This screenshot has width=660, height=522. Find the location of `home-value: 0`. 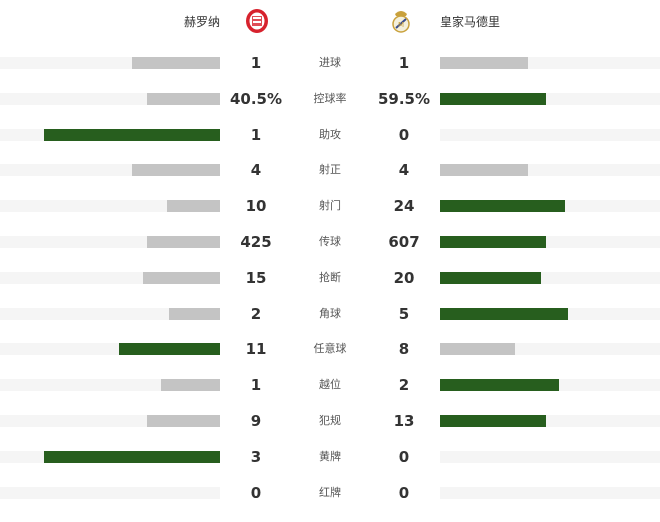

home-value: 0 is located at coordinates (256, 492).